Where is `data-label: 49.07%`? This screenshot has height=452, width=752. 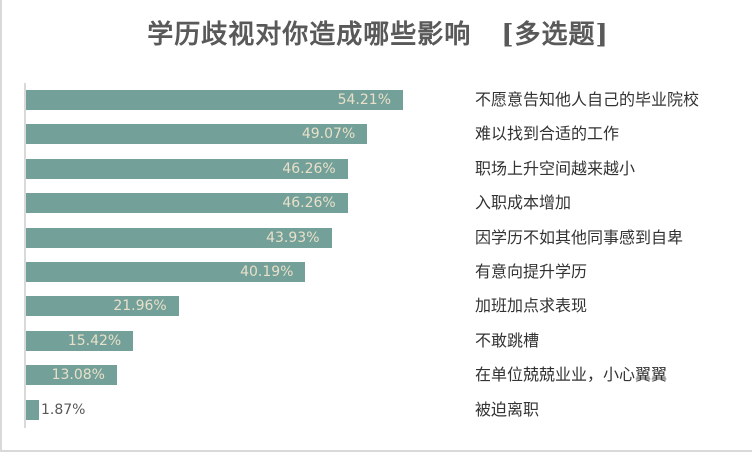
data-label: 49.07% is located at coordinates (328, 134).